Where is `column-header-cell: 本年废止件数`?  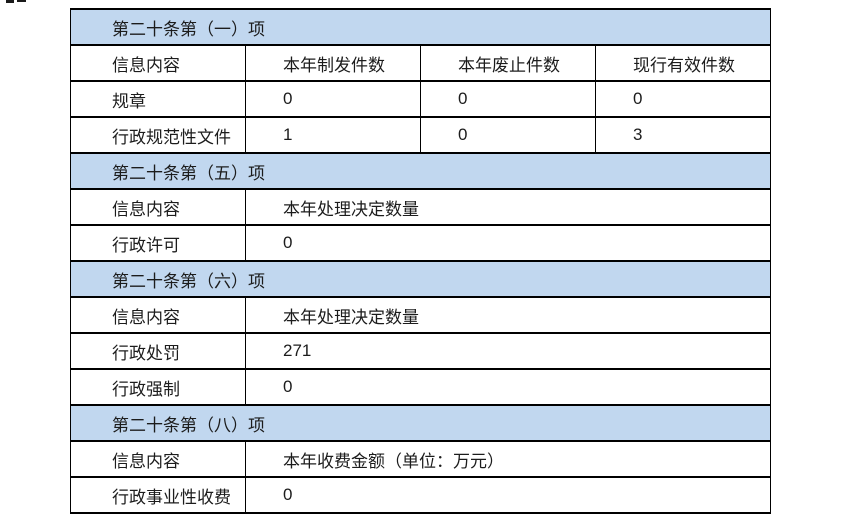 column-header-cell: 本年废止件数 is located at coordinates (508, 63).